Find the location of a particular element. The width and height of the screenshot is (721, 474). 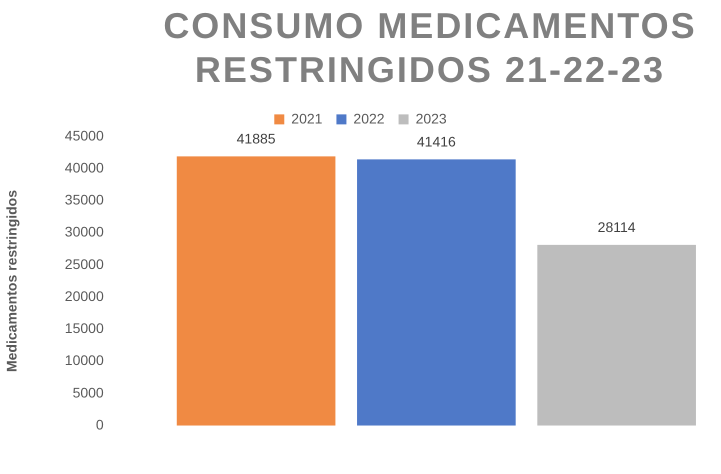

y-tick-label: 10000 is located at coordinates (84, 360).